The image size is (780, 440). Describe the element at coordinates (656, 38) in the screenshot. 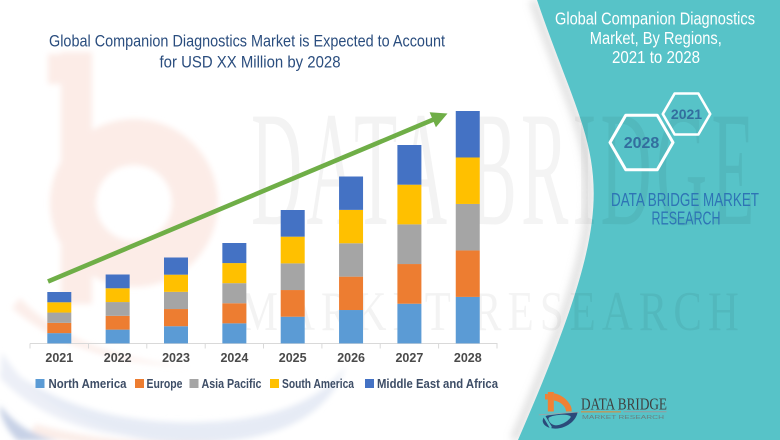

I see `svg-text: Market, By Regions,` at that location.